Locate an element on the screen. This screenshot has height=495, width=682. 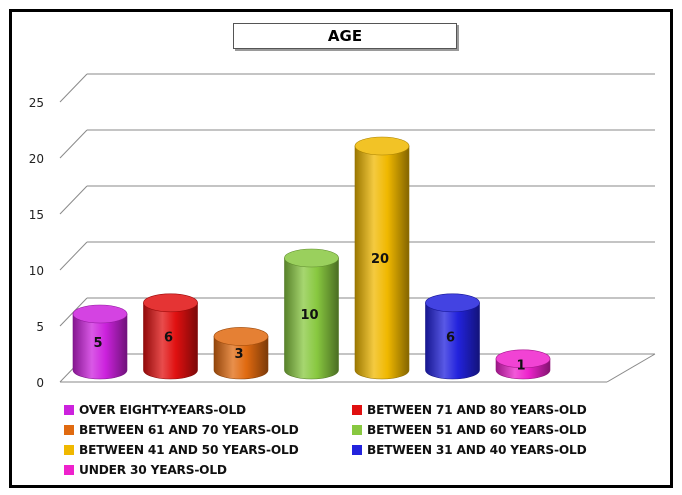
legend-label: BETWEEN 71 AND 80 YEARS-OLD is located at coordinates (477, 410).